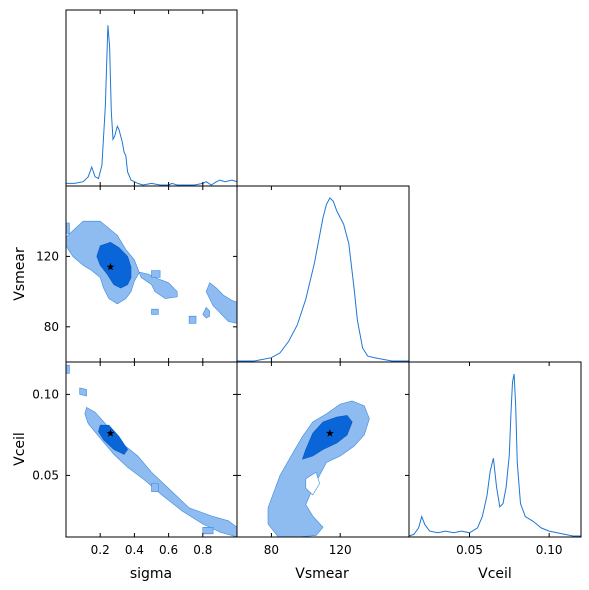 The height and width of the screenshot is (590, 589). Describe the element at coordinates (151, 574) in the screenshot. I see `x-axis-label-sigma: sigma` at that location.